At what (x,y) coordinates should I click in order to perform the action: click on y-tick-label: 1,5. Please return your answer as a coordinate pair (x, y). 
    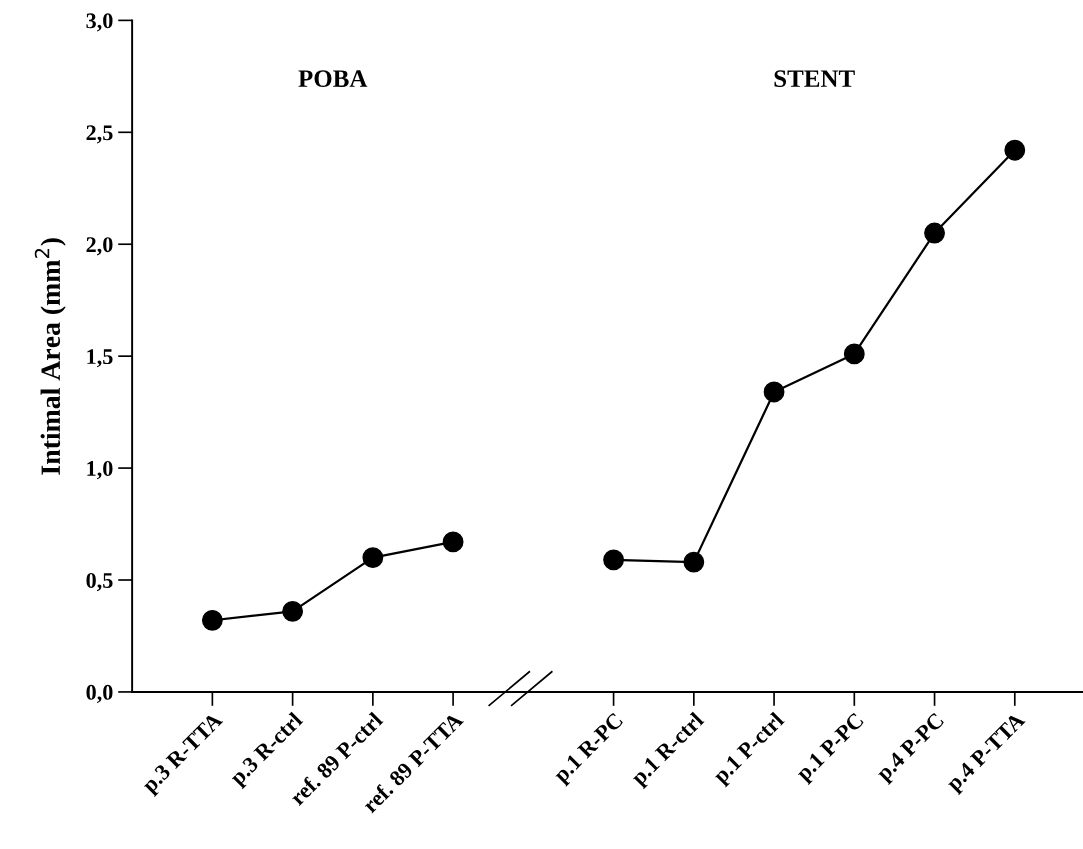
    Looking at the image, I should click on (100, 358).